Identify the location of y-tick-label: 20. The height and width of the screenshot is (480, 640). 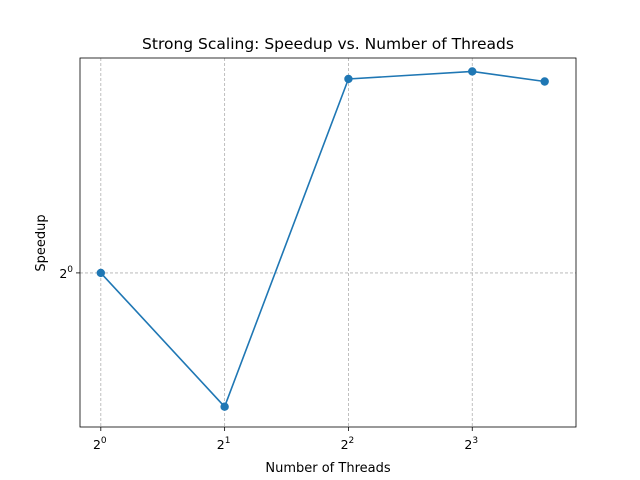
(66, 273).